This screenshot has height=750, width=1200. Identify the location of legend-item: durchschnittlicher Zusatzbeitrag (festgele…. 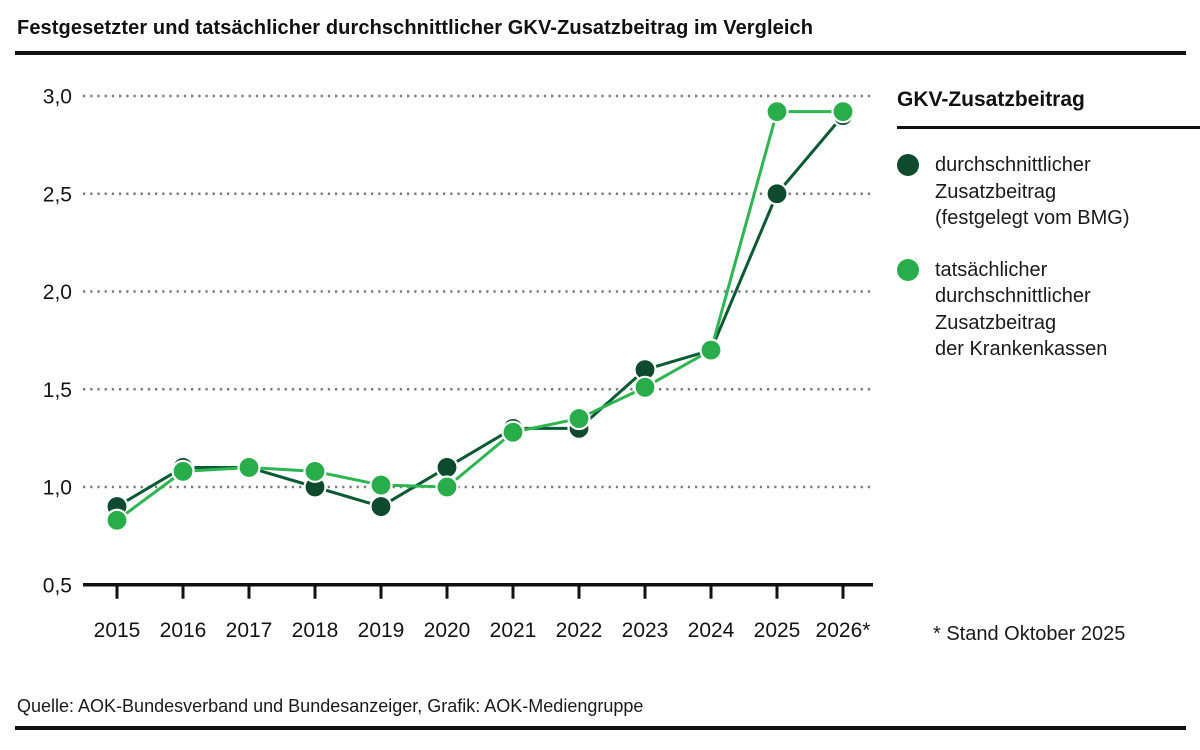
(1048, 192).